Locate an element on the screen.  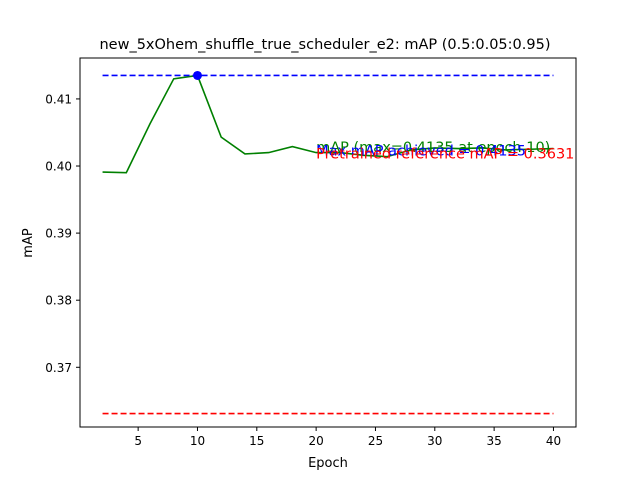
x-tick-label: 15 is located at coordinates (256, 441).